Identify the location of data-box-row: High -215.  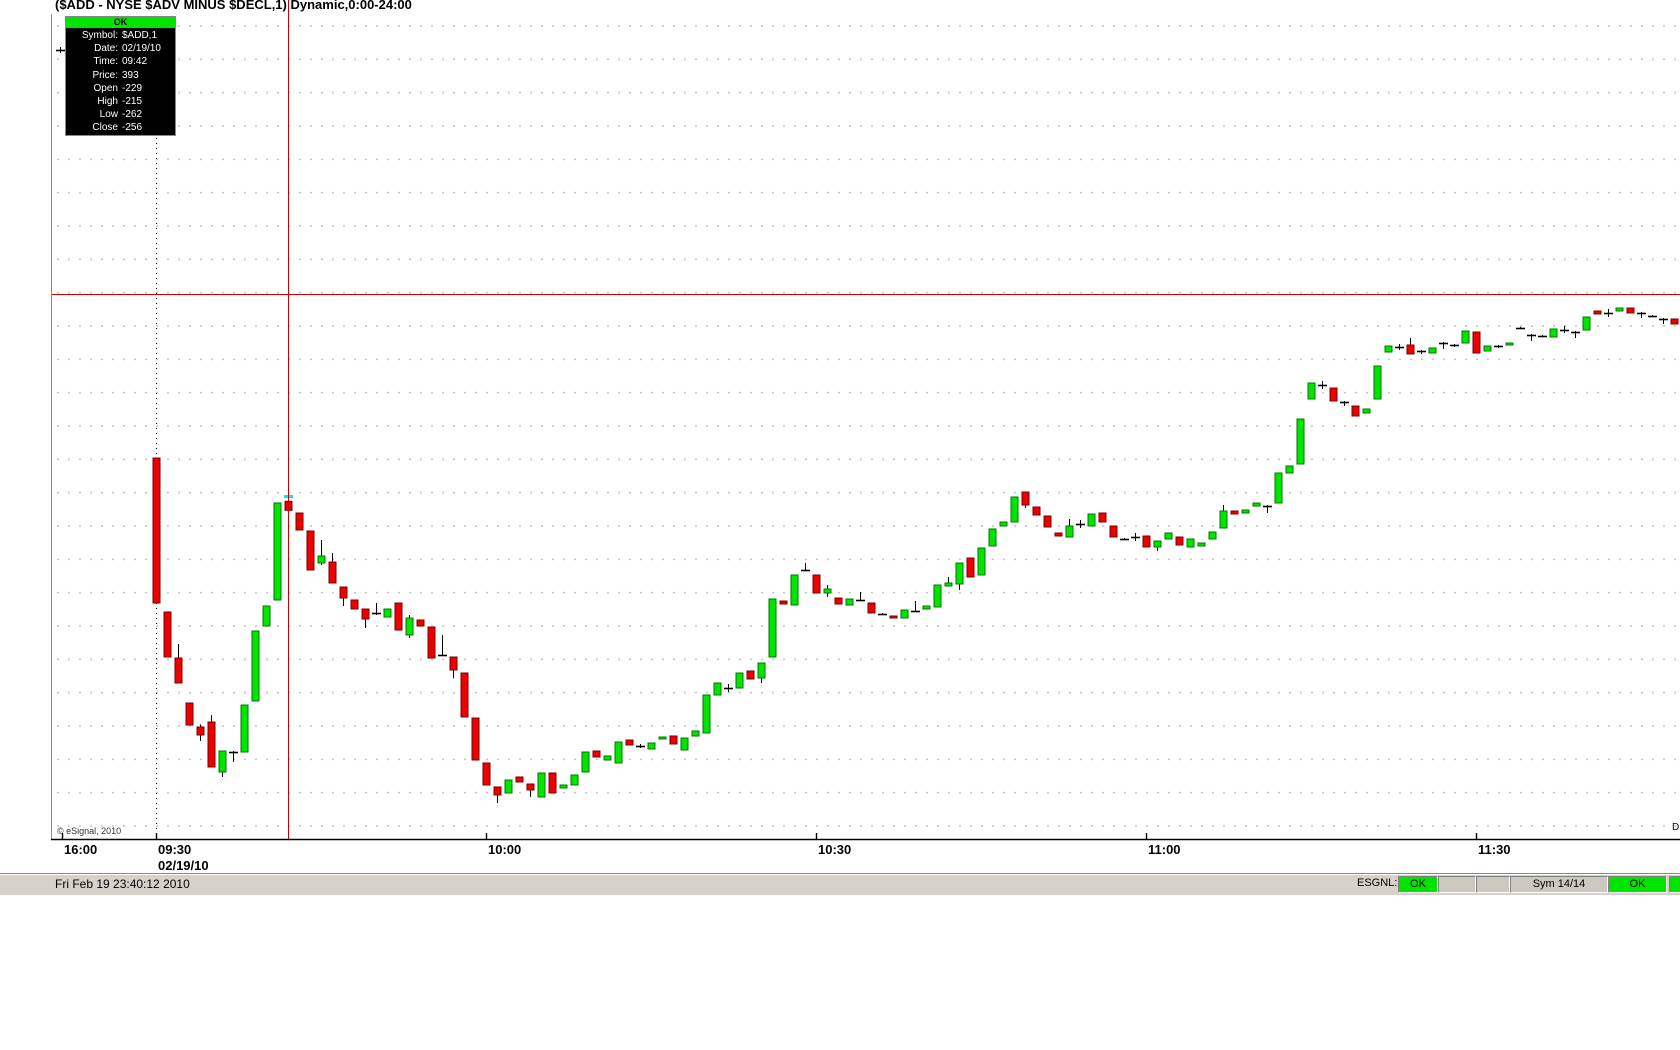
(120, 102).